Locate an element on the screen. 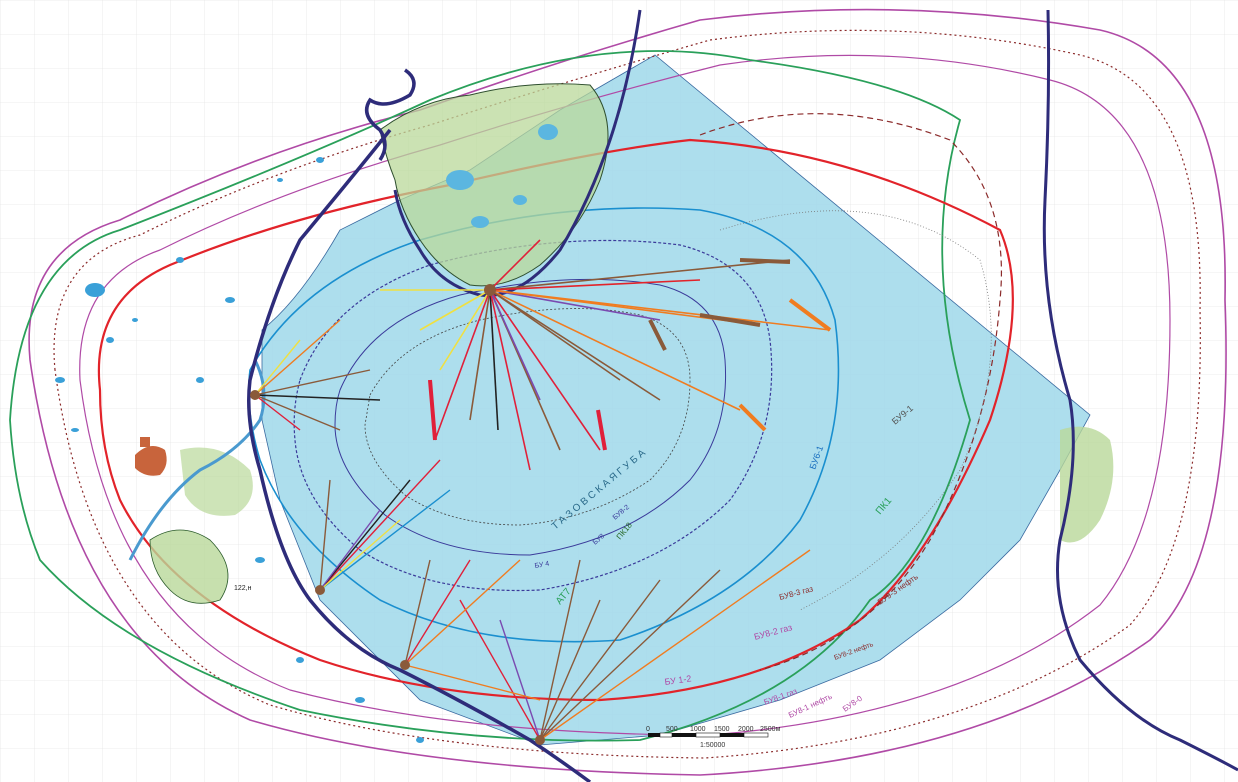 This screenshot has height=782, width=1238. scale-tick: 1500 is located at coordinates (722, 729).